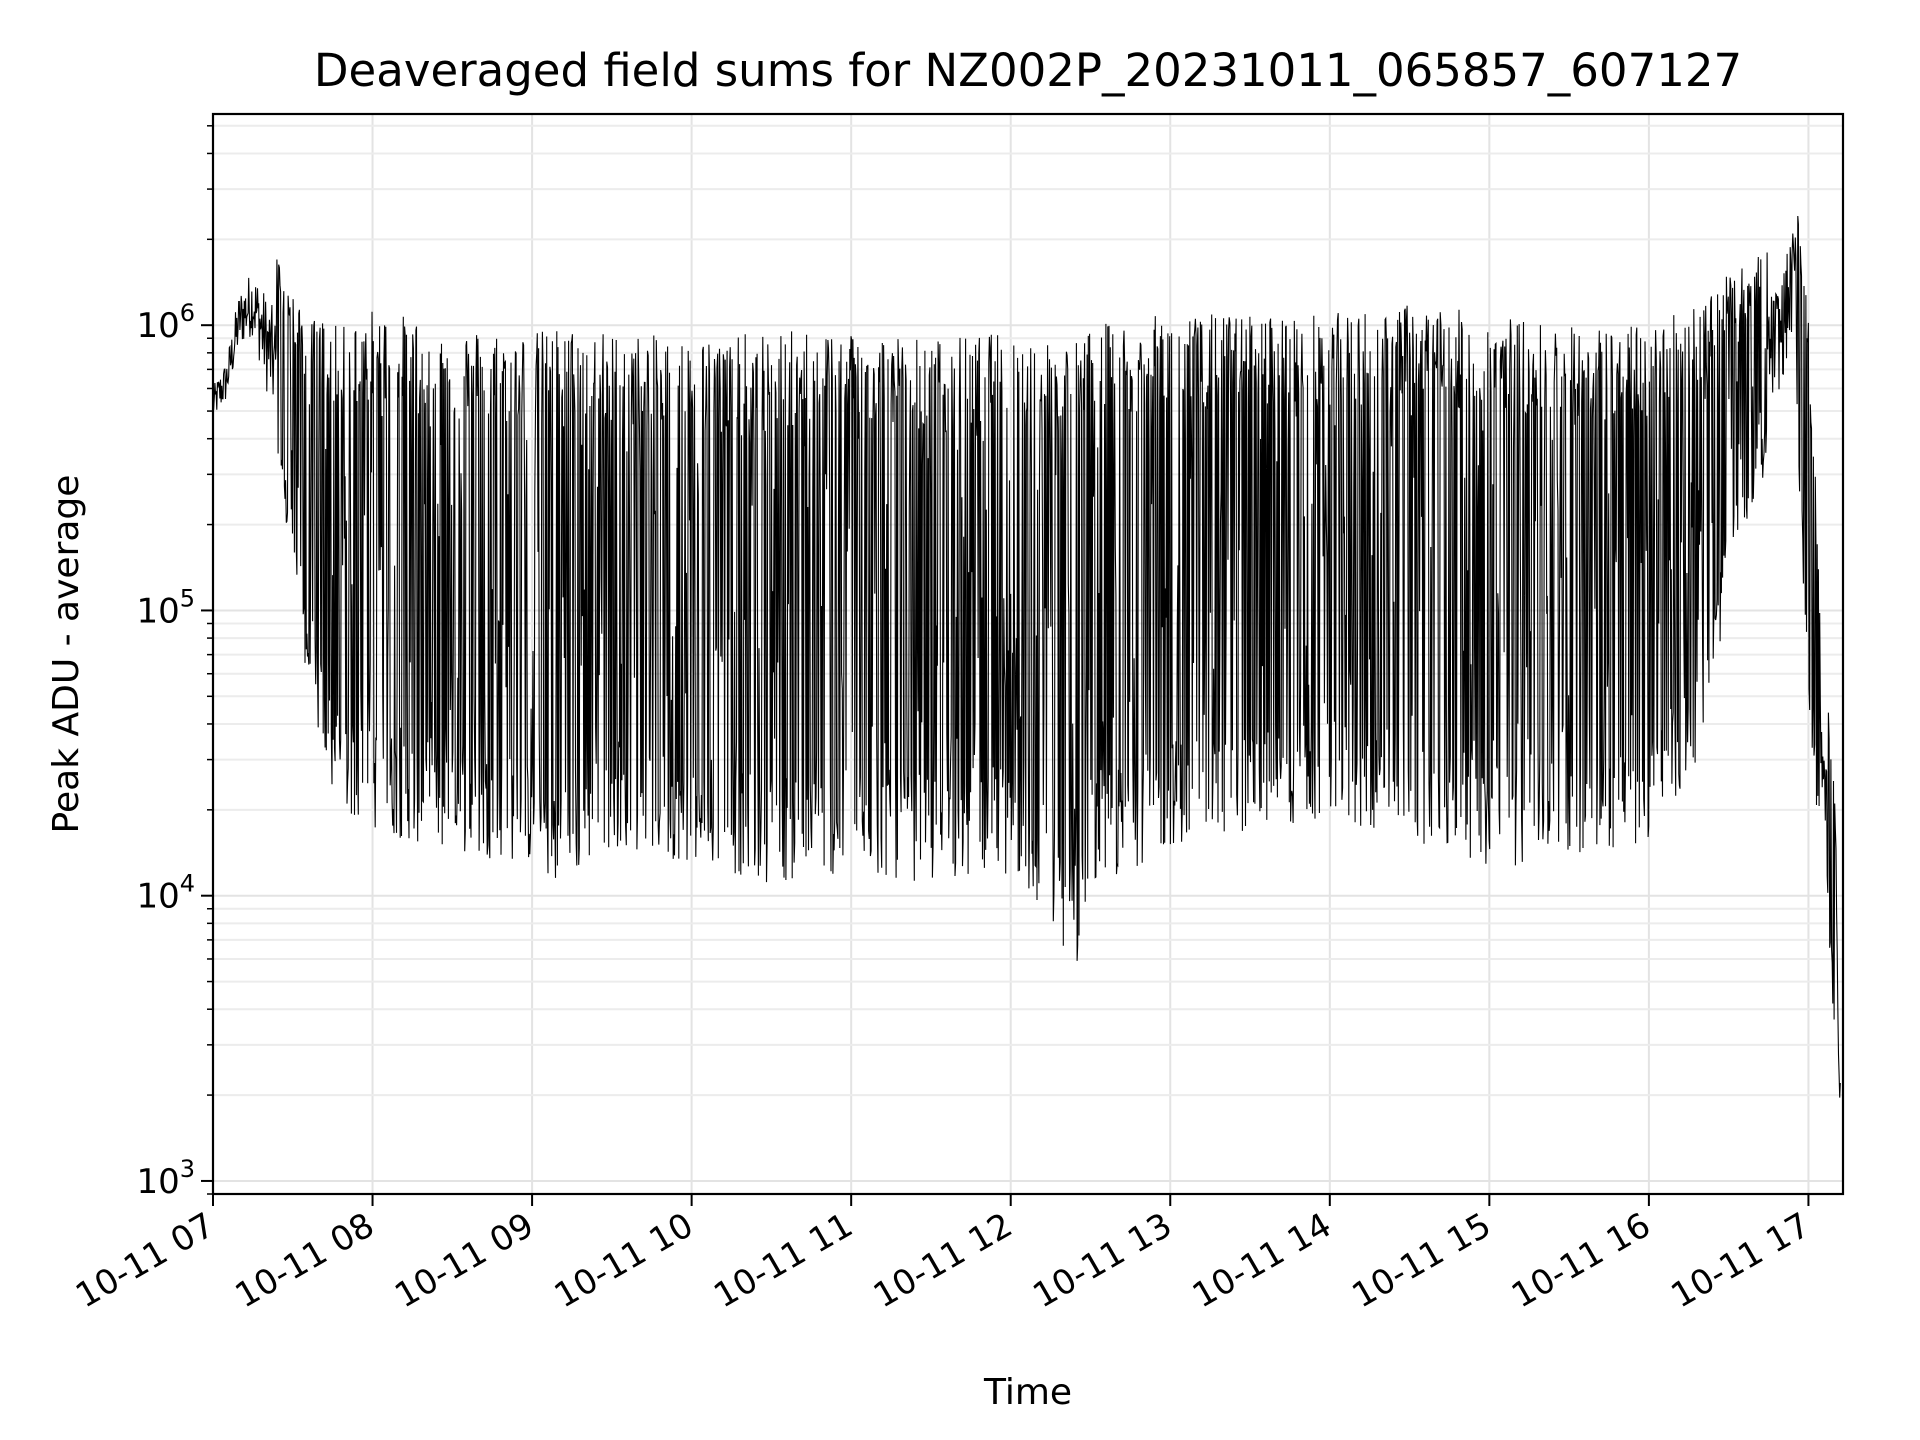  What do you see at coordinates (1027, 1392) in the screenshot?
I see `x-axis-label: Time` at bounding box center [1027, 1392].